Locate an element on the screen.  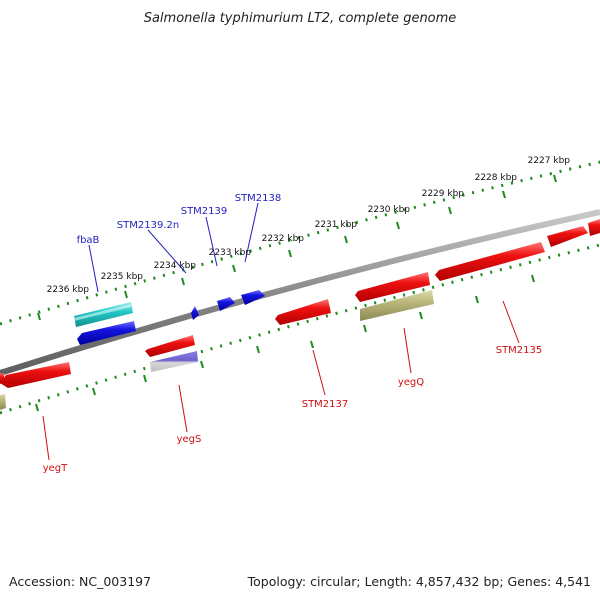
gene-label-STM2139.2n: STM2139.2n is located at coordinates (148, 225).